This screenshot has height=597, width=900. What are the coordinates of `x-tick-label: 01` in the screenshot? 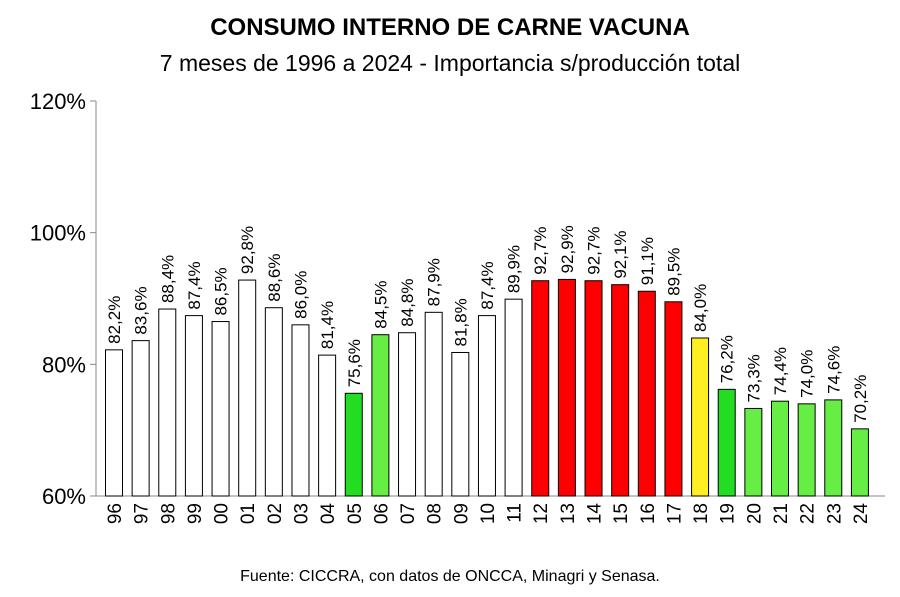 It's located at (248, 513).